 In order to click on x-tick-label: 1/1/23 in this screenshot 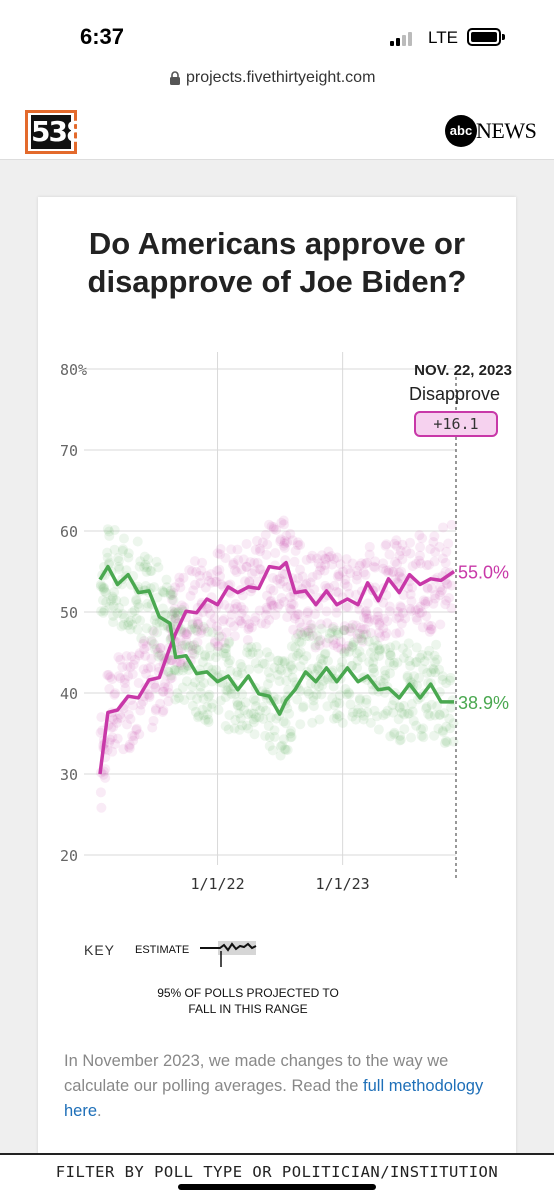, I will do `click(343, 884)`.